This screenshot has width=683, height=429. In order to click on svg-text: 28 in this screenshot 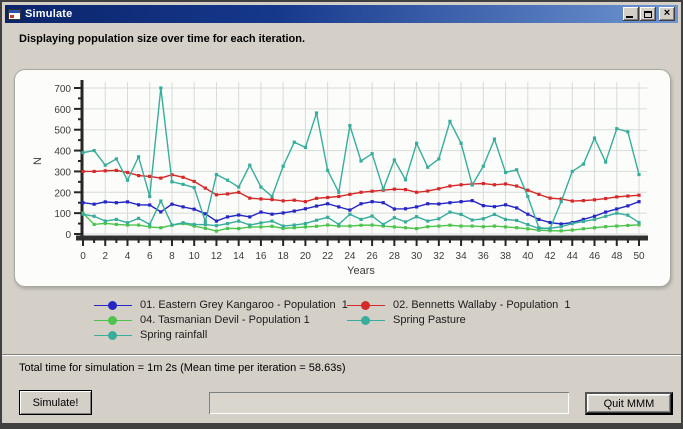, I will do `click(395, 256)`.